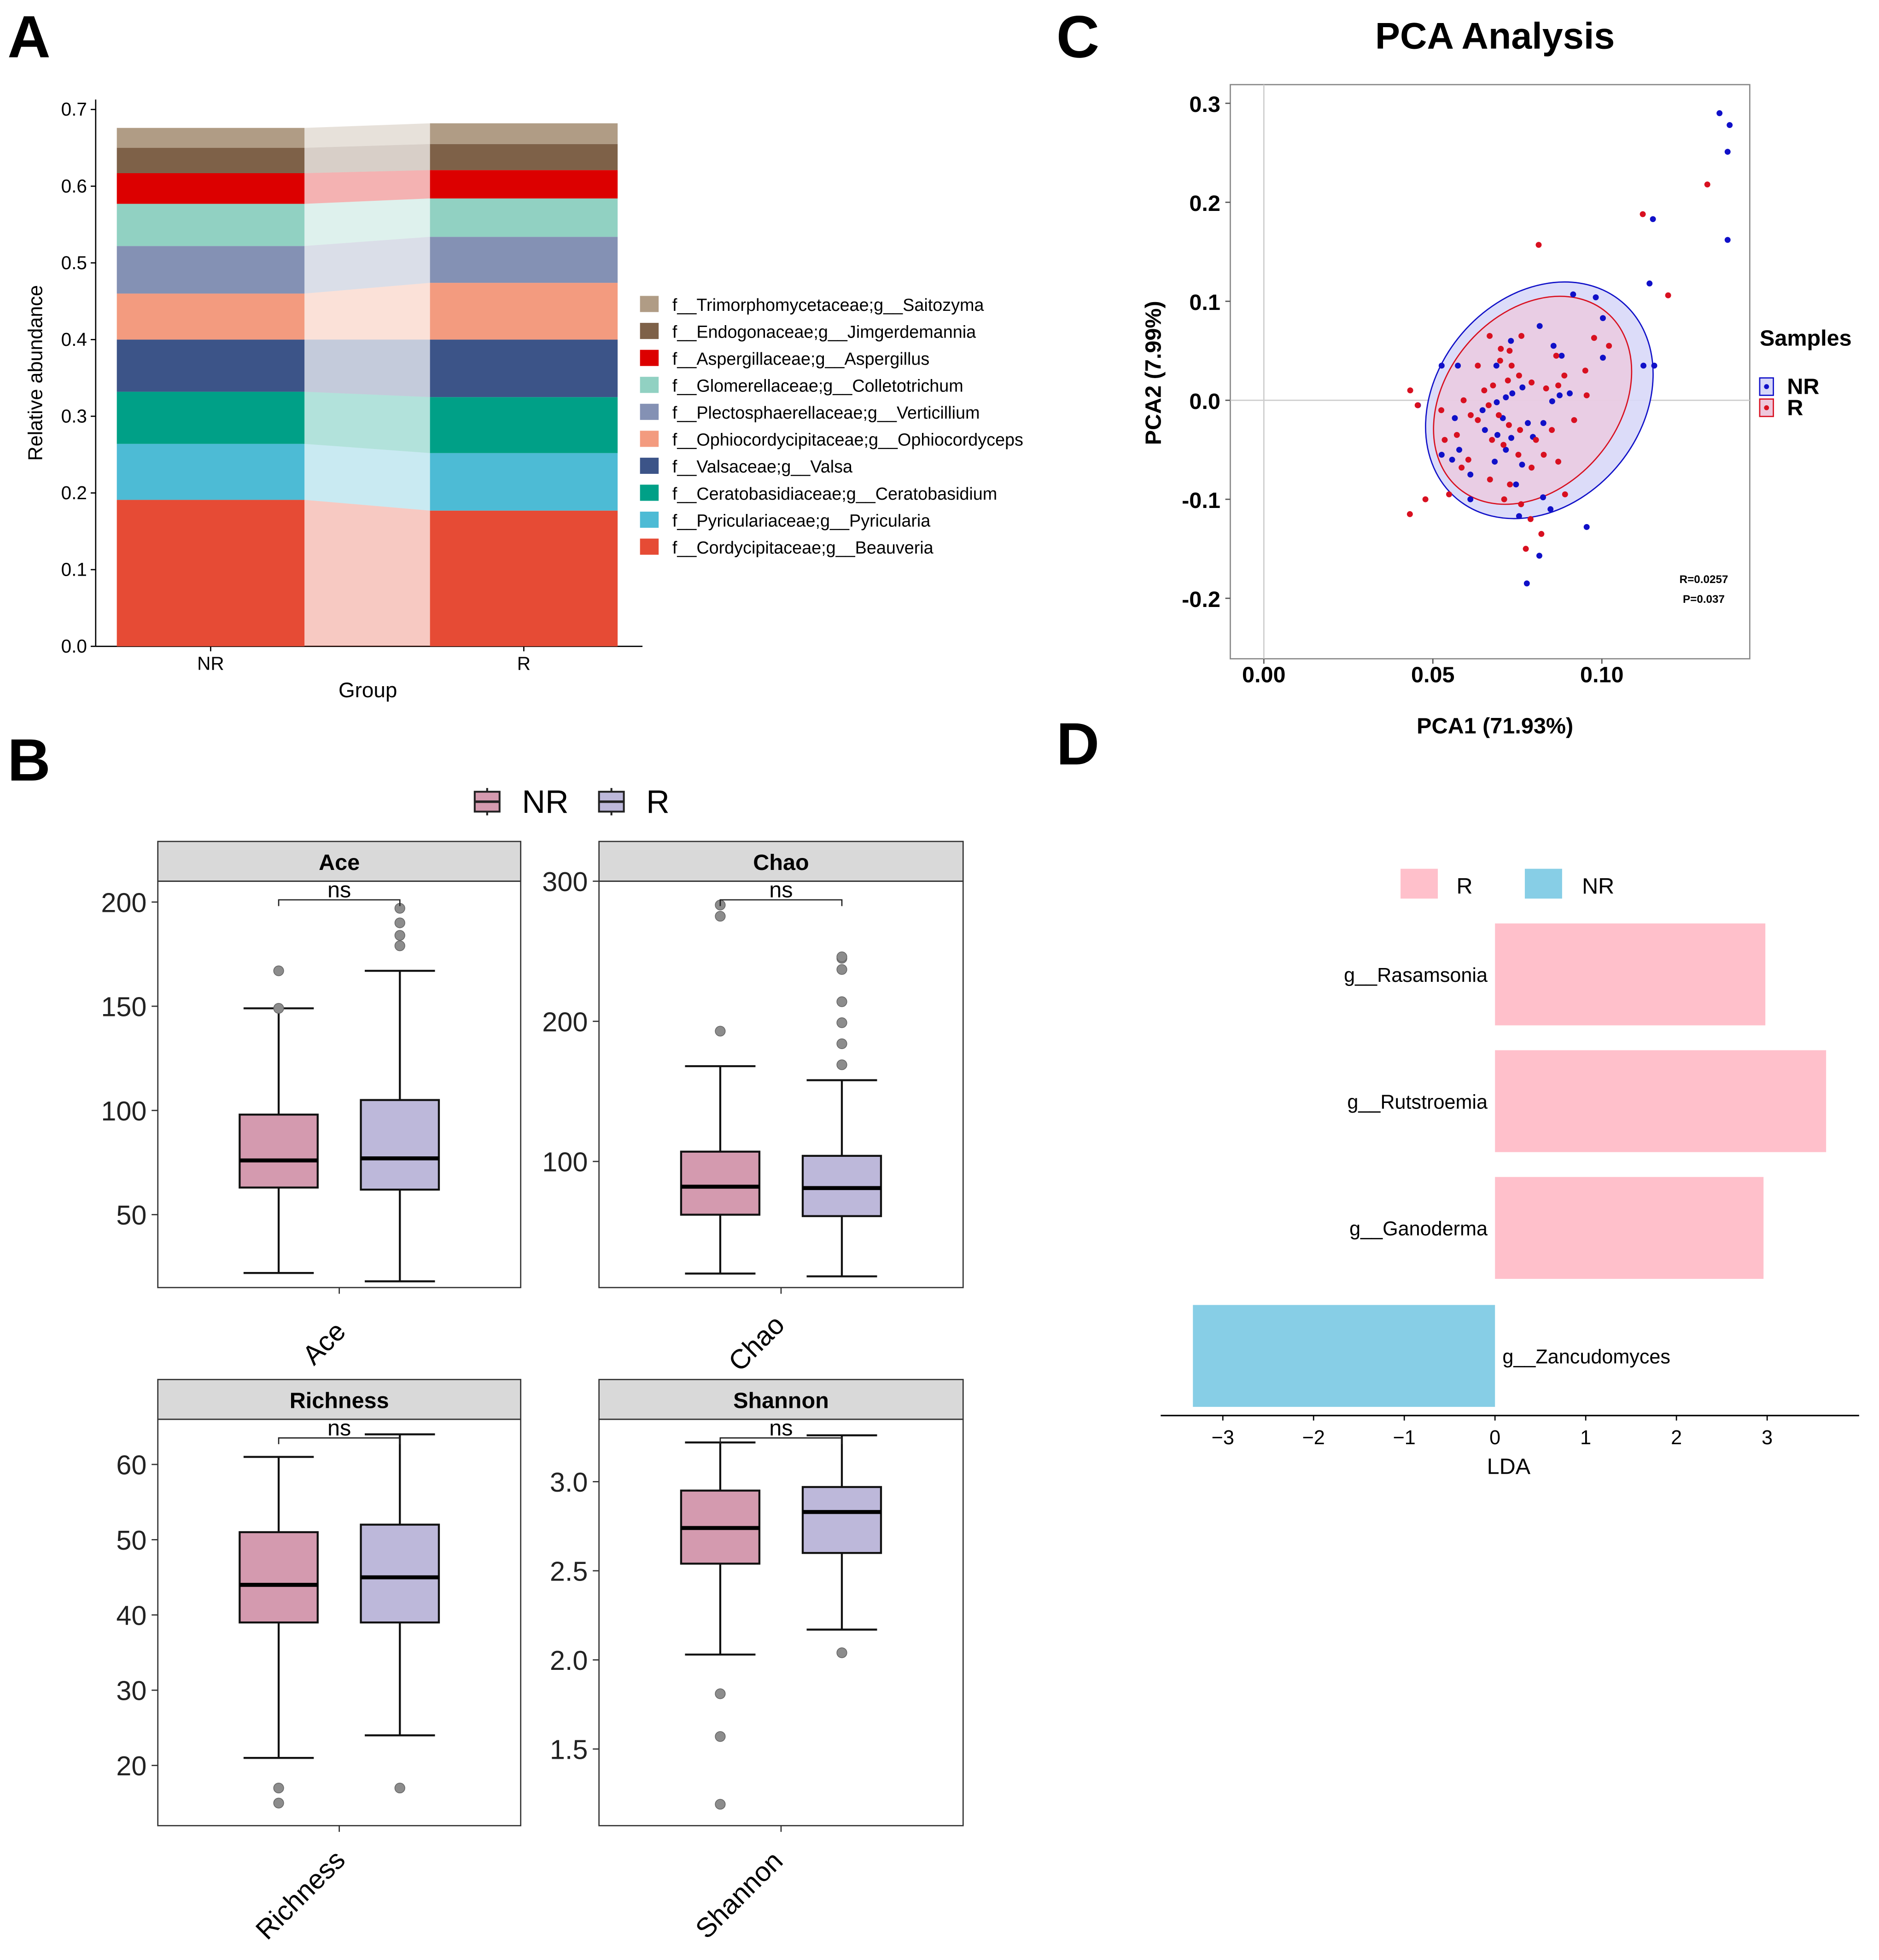  What do you see at coordinates (1404, 1438) in the screenshot?
I see `x-tick-label: −1` at bounding box center [1404, 1438].